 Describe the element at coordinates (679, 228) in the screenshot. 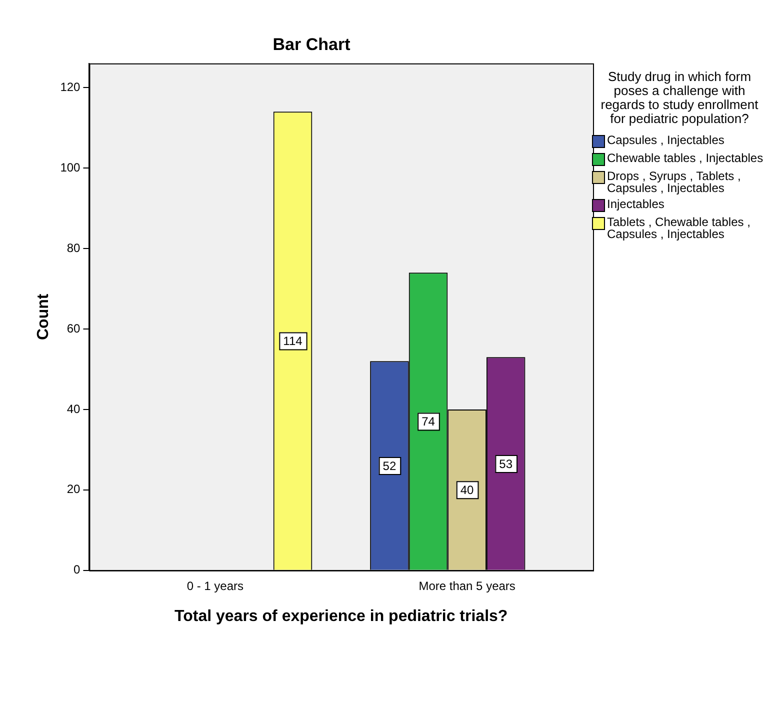

I see `legend-label: Tablets , Chewable tables , Capsules , Injectables` at that location.